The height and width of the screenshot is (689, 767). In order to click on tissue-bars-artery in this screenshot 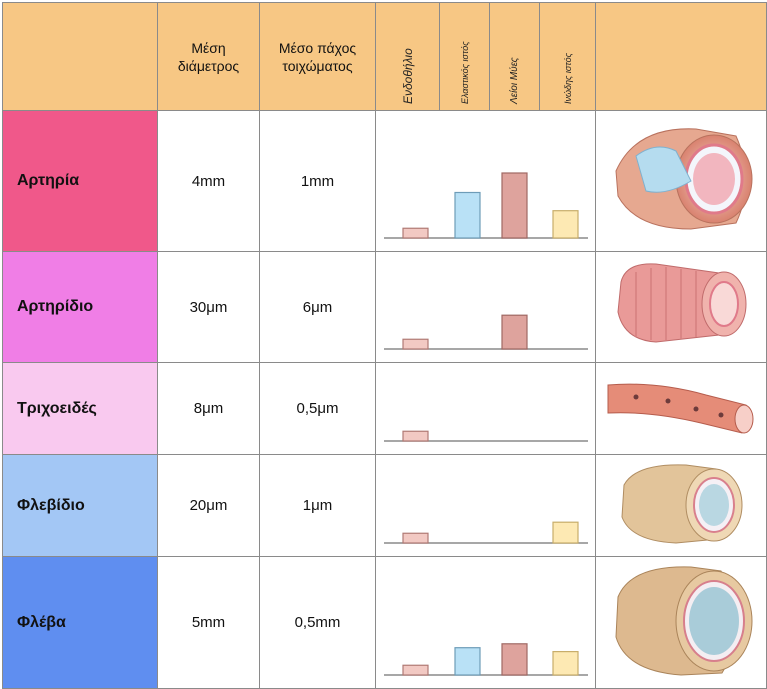, I will do `click(485, 181)`.